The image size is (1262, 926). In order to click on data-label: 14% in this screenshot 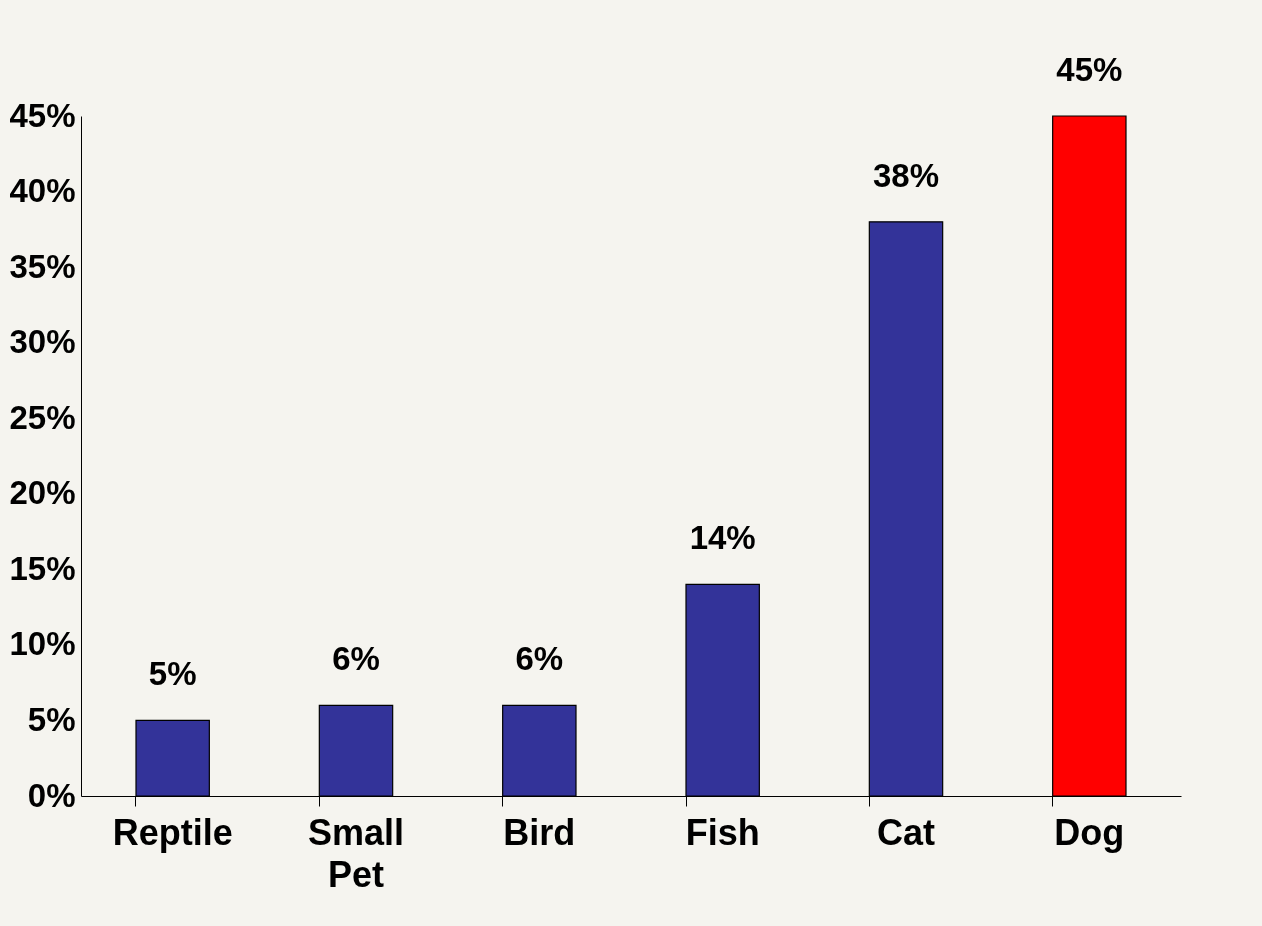, I will do `click(722, 538)`.